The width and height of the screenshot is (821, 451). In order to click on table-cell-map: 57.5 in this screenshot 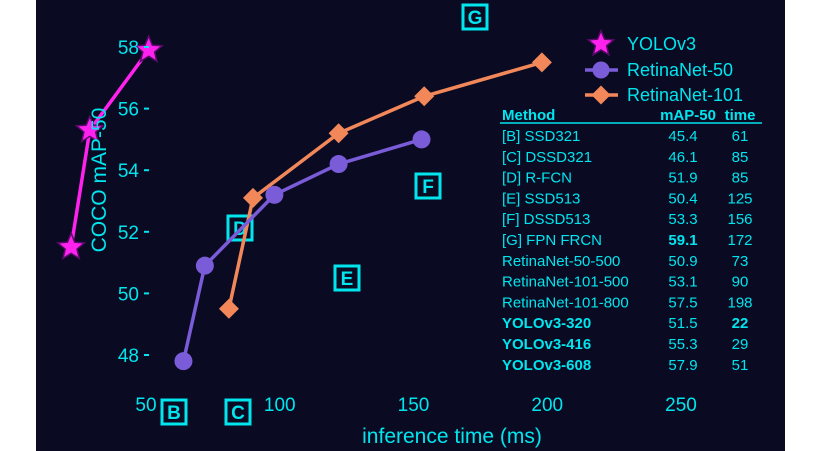, I will do `click(682, 302)`.